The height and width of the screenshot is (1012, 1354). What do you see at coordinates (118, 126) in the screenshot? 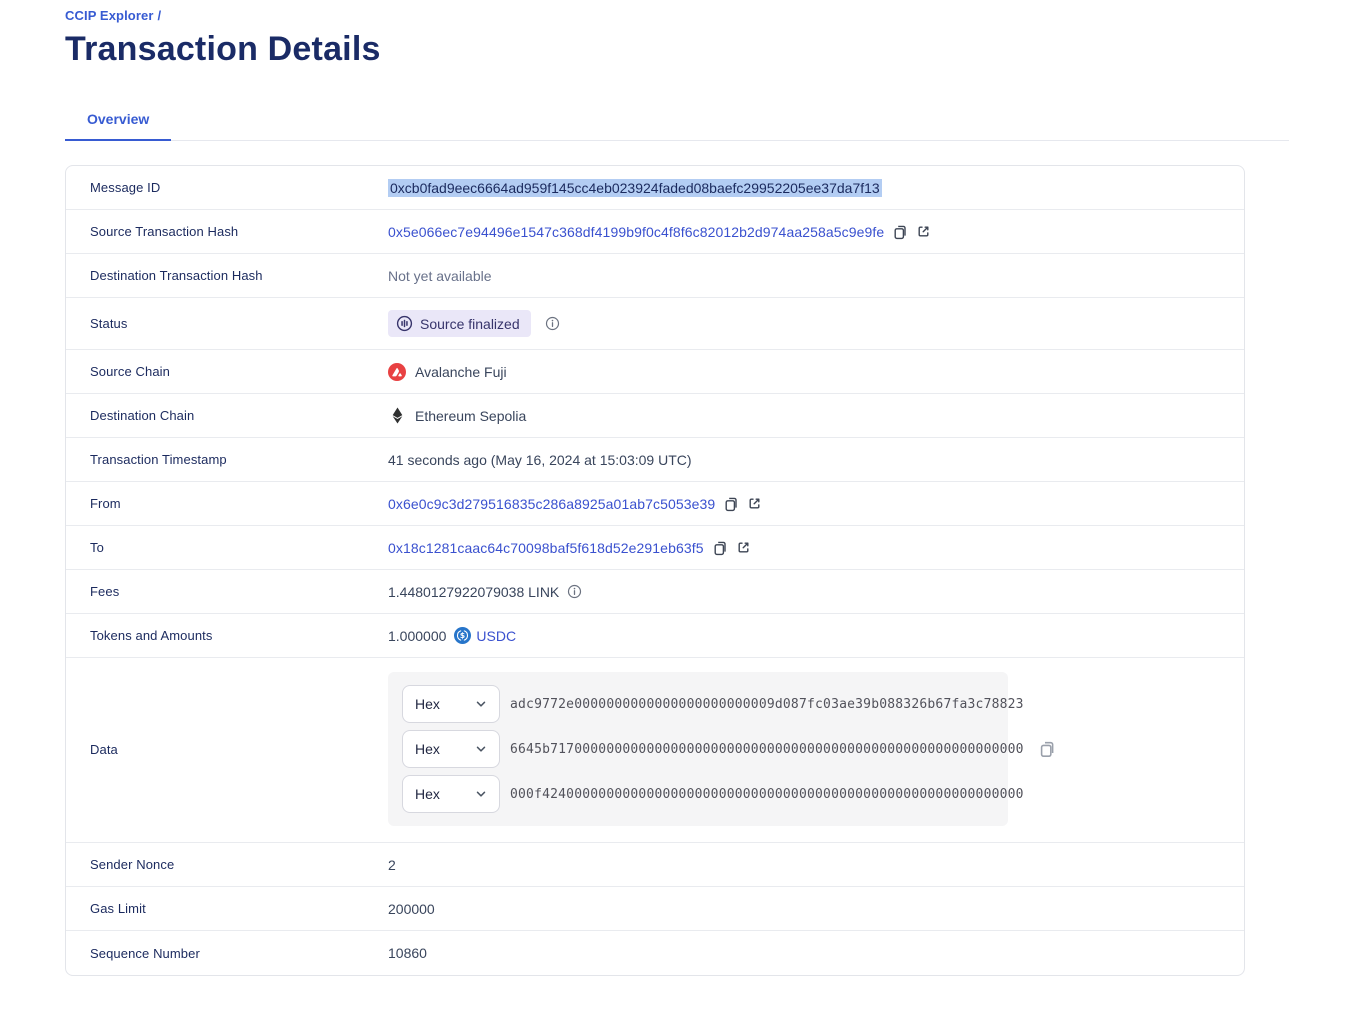
I see `tab-overview: Overview` at bounding box center [118, 126].